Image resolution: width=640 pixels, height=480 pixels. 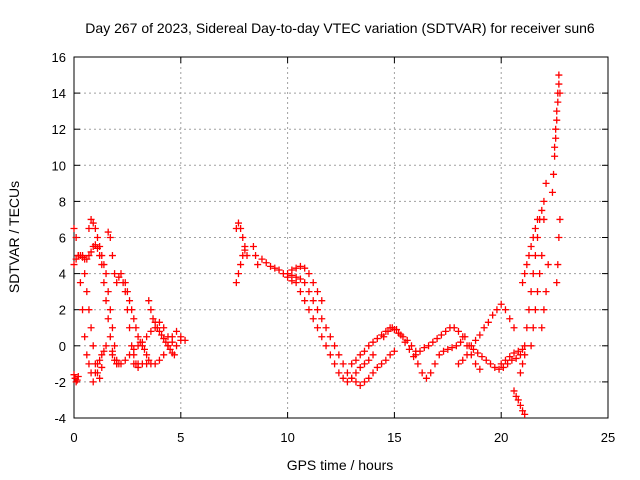 I want to click on y-tick-label: 14, so click(x=59, y=93).